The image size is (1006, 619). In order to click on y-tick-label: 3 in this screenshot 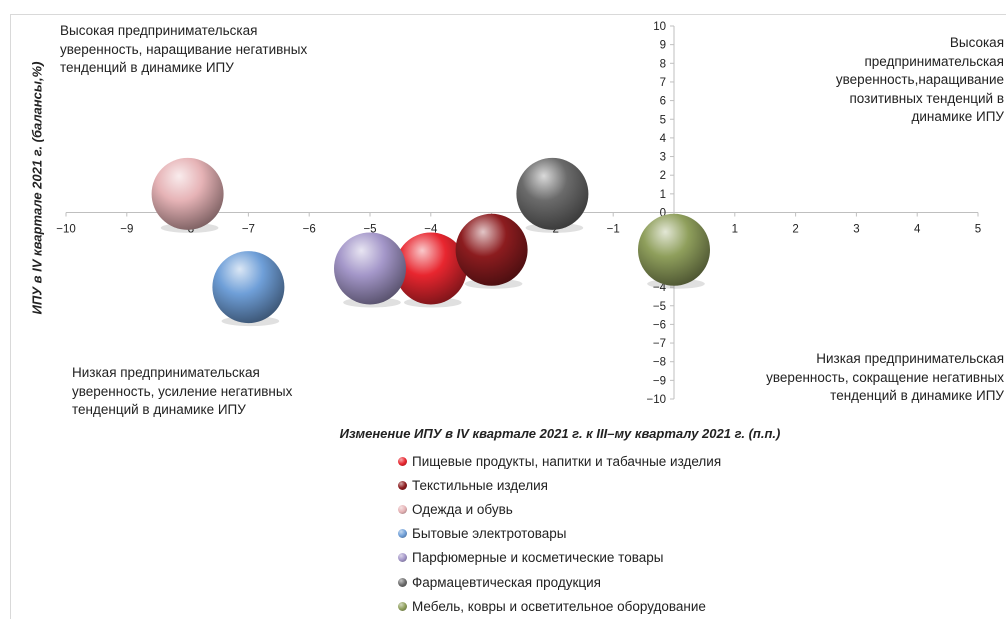, I will do `click(663, 158)`.